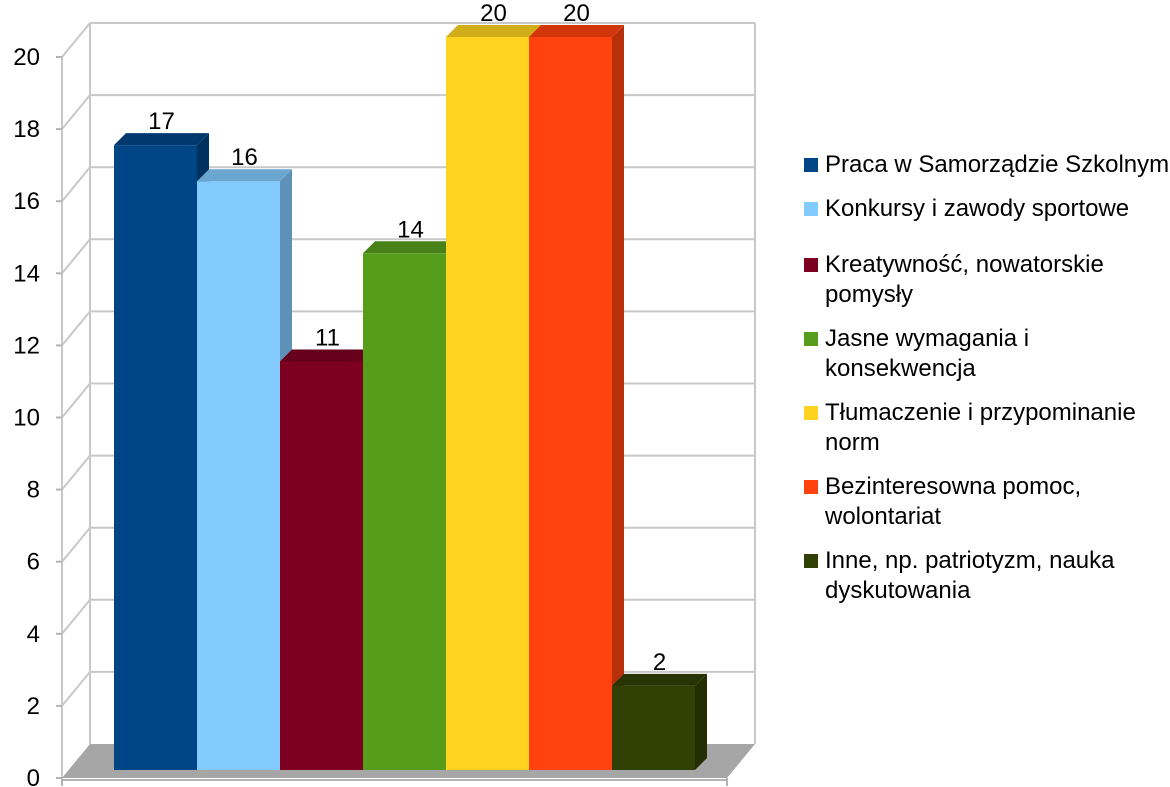 The width and height of the screenshot is (1170, 787). Describe the element at coordinates (26, 57) in the screenshot. I see `y-tick-label: 20` at that location.